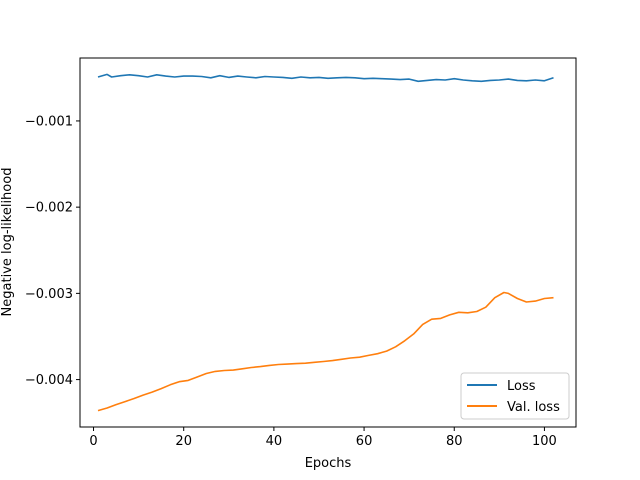 This screenshot has height=480, width=640. I want to click on x-axis-label: Epochs, so click(328, 463).